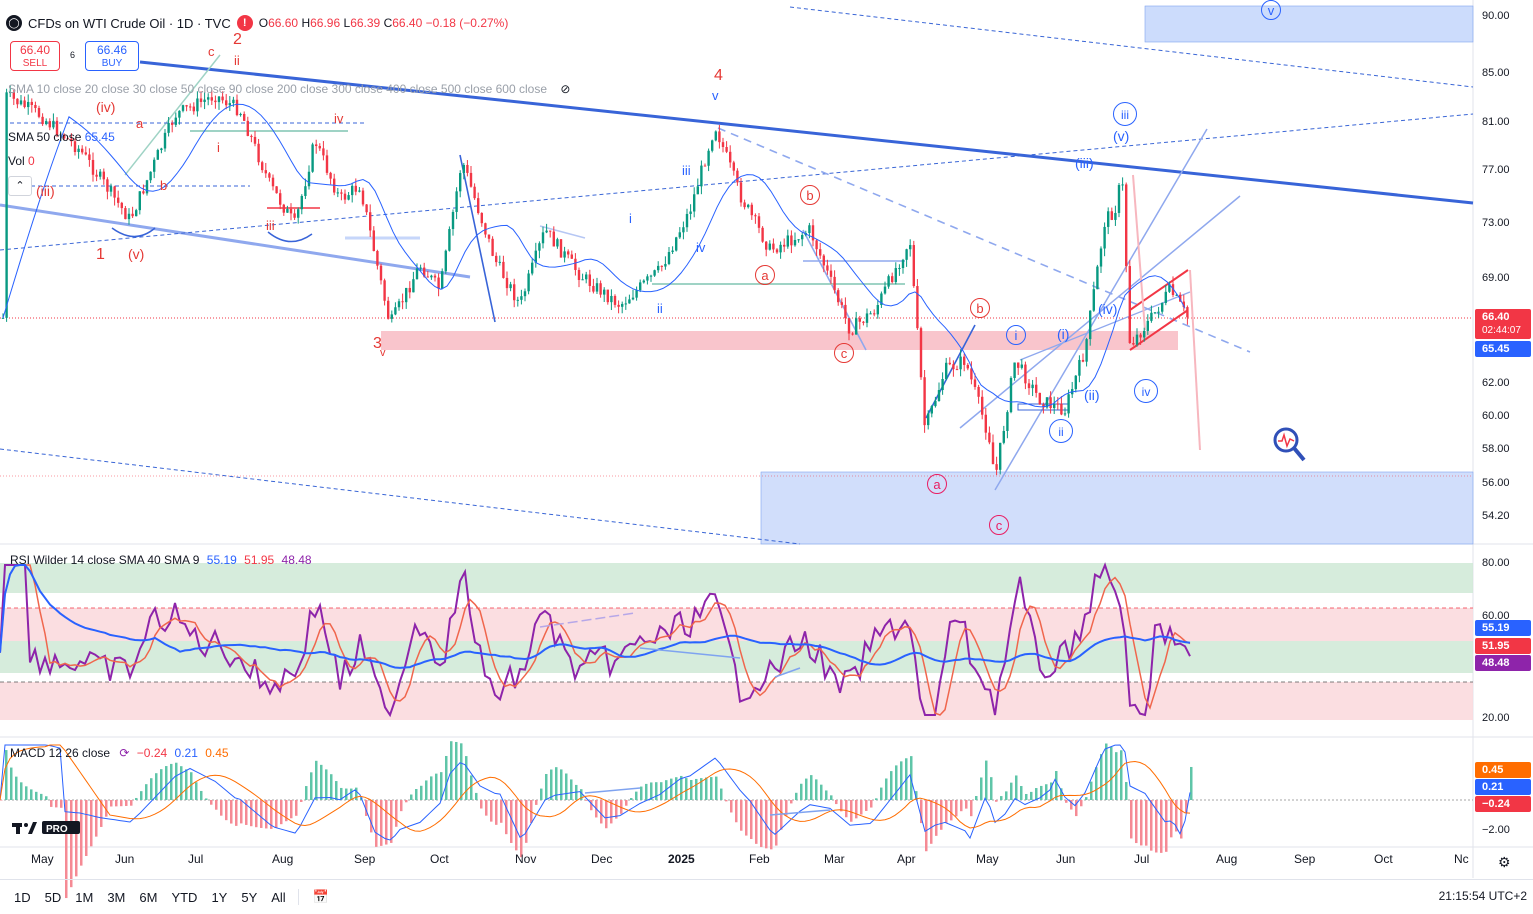 The image size is (1533, 914). Describe the element at coordinates (249, 897) in the screenshot. I see `range-5y: 5Y` at that location.